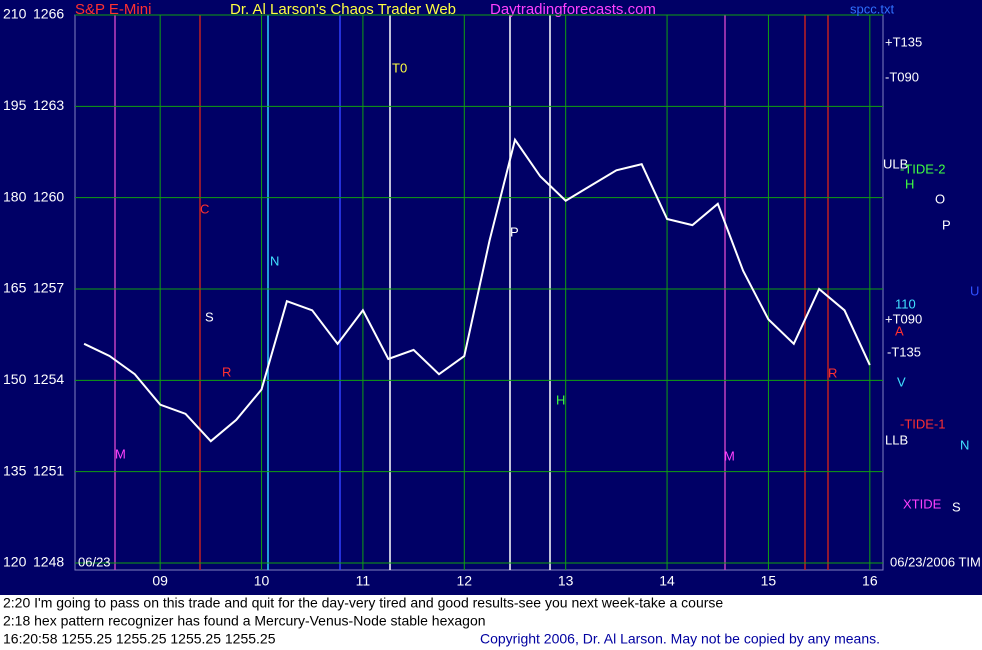 The image size is (982, 650). What do you see at coordinates (903, 318) in the screenshot?
I see `annotation: +T090` at bounding box center [903, 318].